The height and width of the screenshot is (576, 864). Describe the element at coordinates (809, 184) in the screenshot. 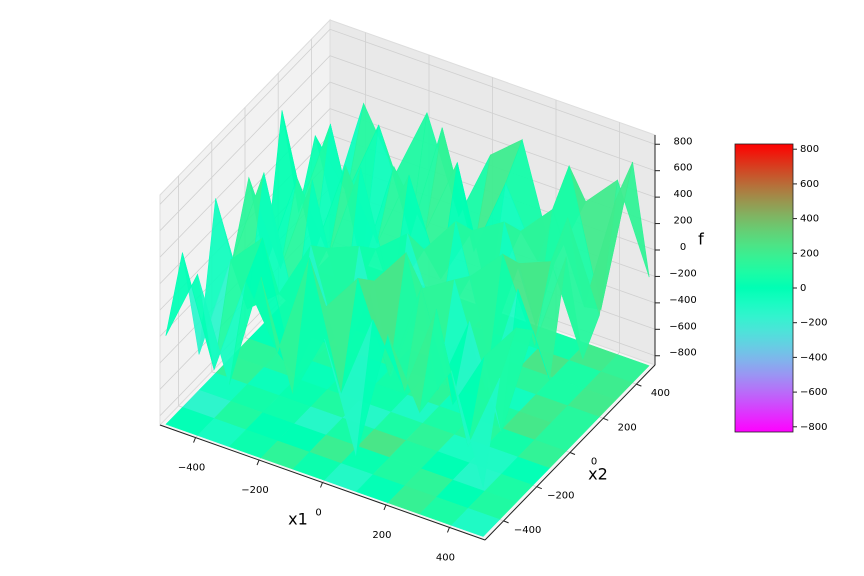

I see `colorbar-tick-label: 600` at that location.